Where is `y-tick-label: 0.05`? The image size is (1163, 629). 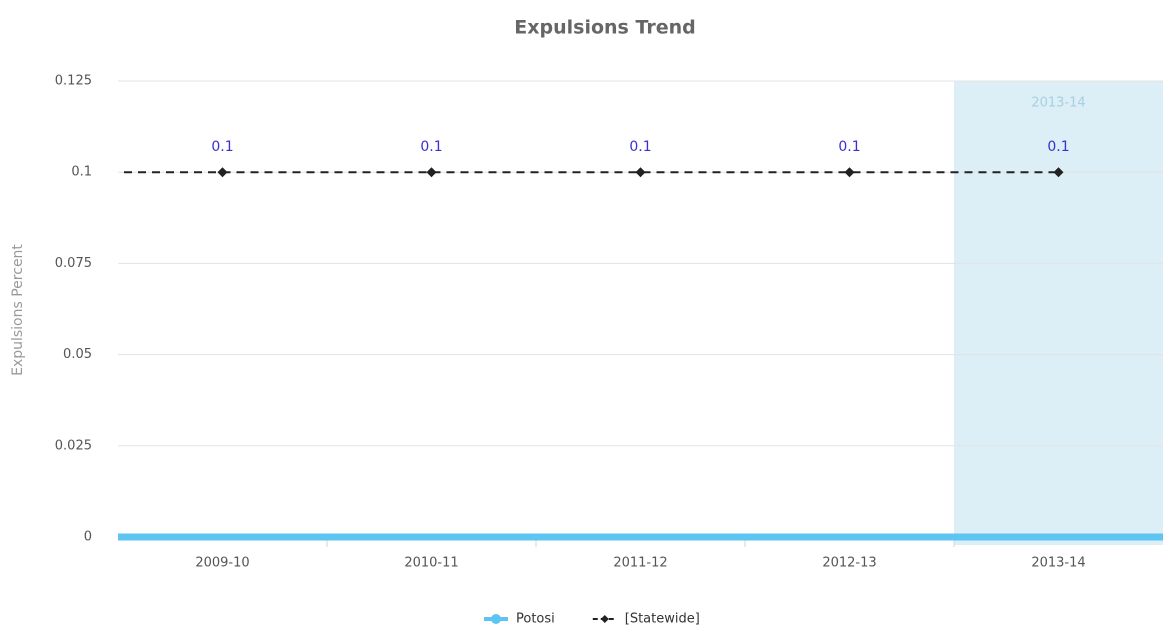 y-tick-label: 0.05 is located at coordinates (77, 354).